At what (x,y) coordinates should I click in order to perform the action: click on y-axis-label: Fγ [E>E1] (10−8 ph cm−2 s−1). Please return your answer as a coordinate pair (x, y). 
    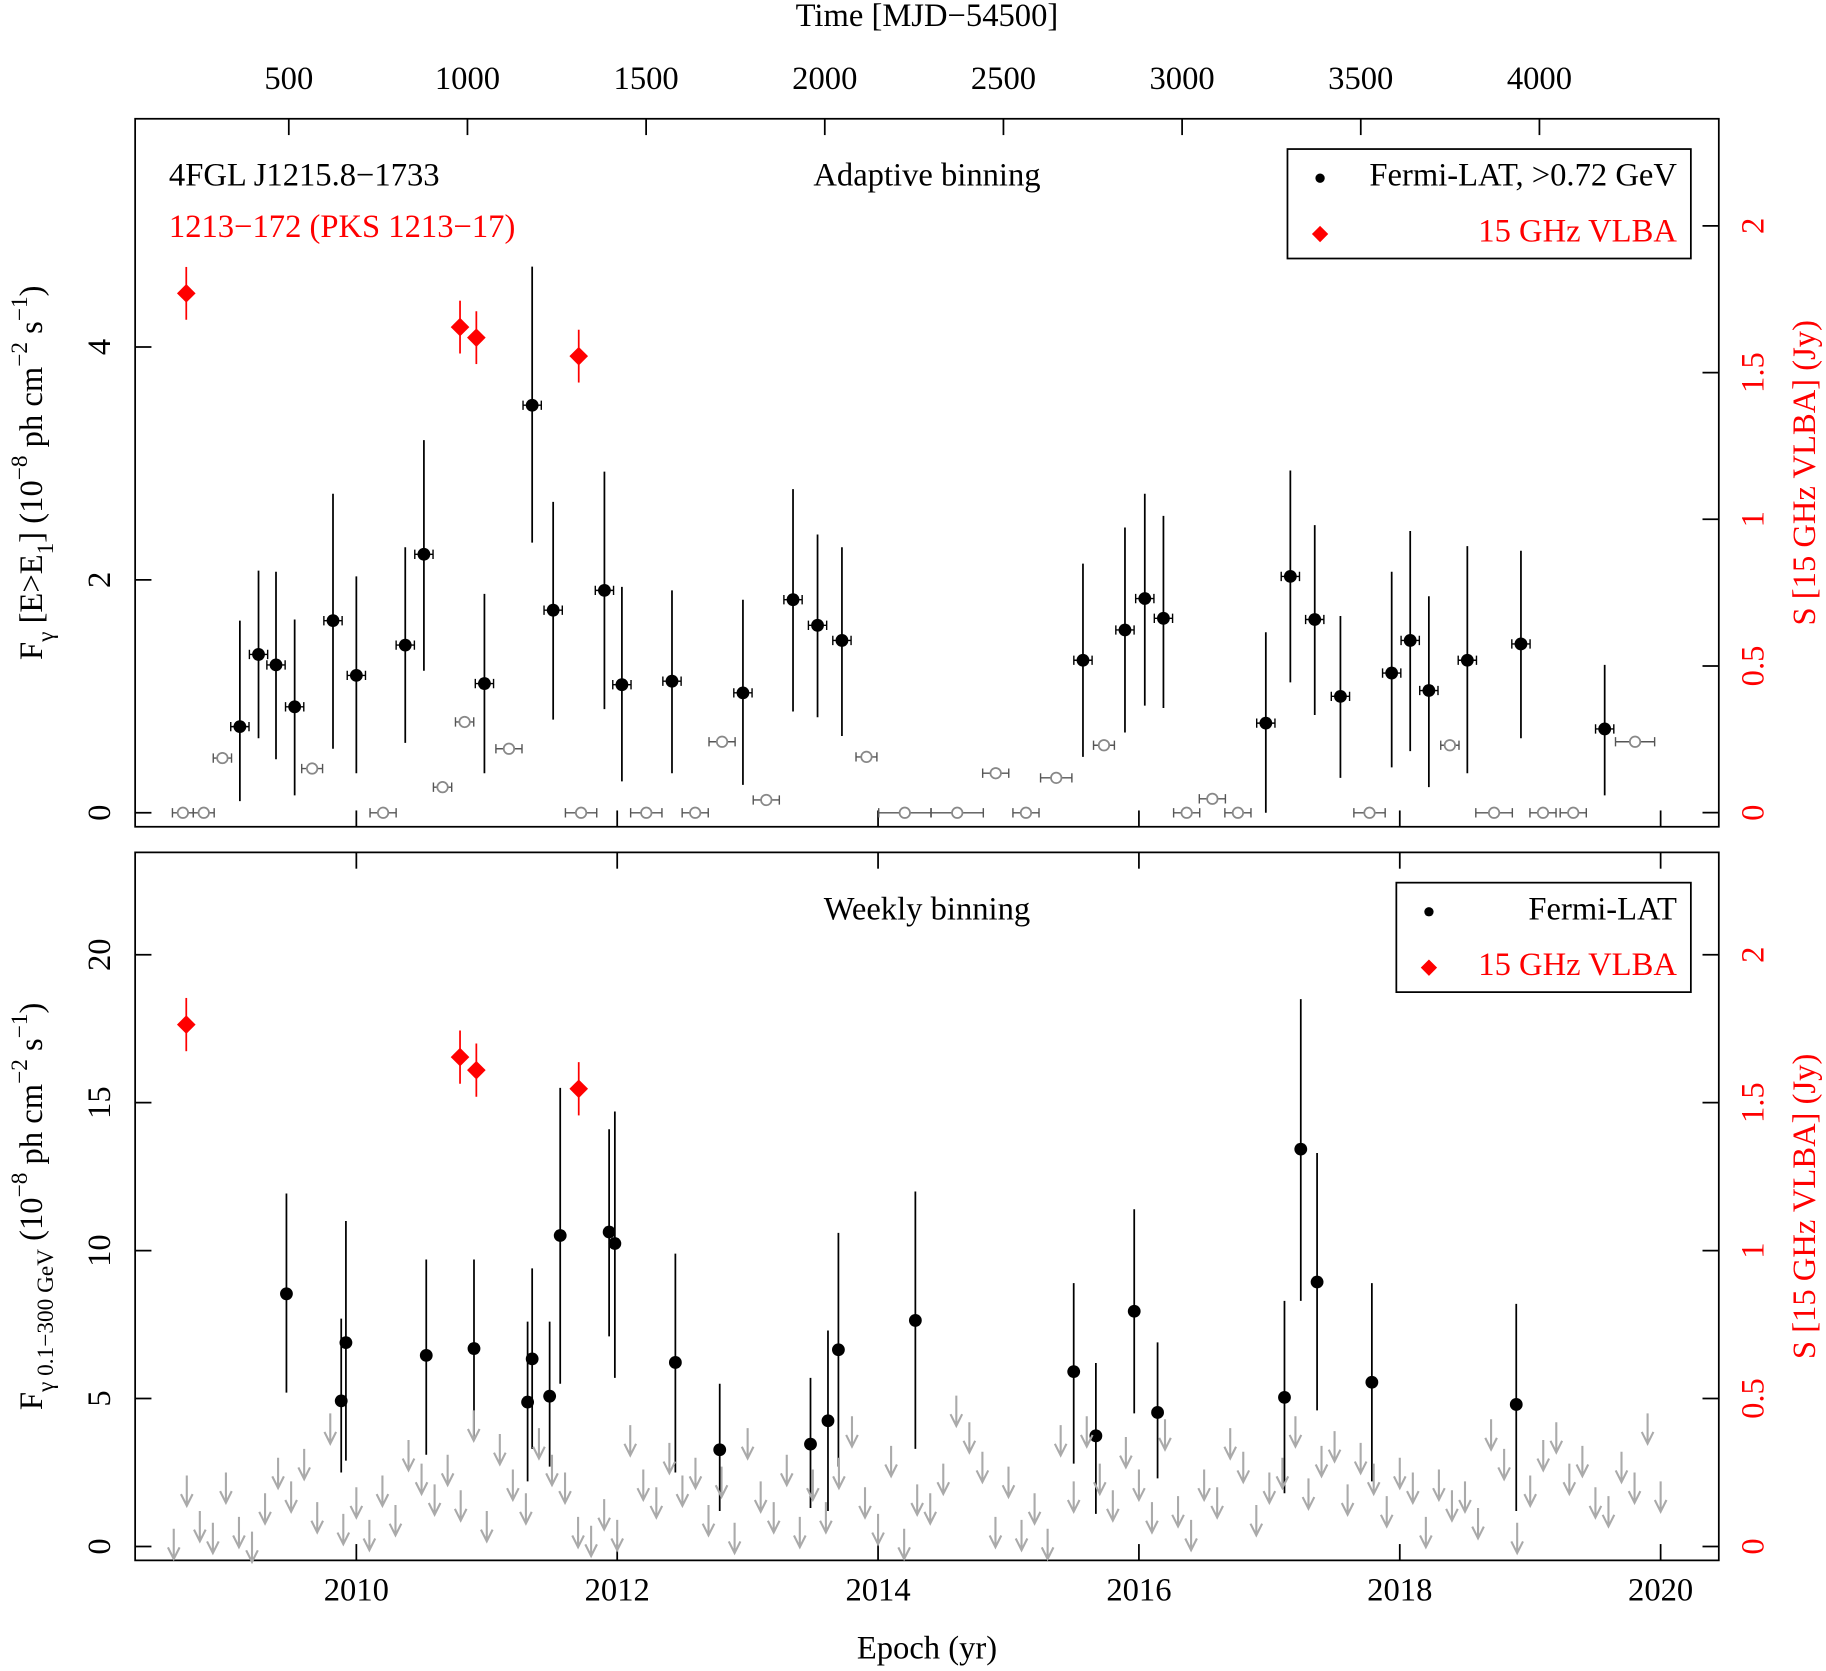
    Looking at the image, I should click on (33, 473).